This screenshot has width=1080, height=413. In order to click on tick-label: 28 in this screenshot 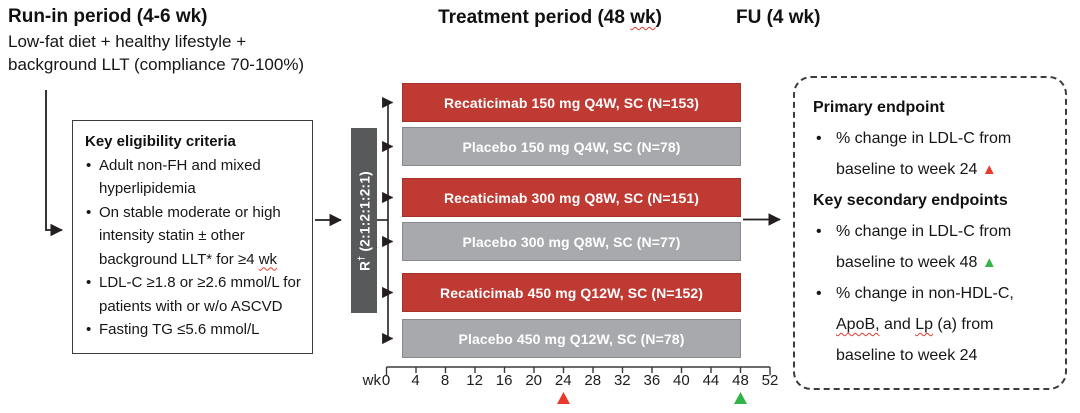, I will do `click(593, 380)`.